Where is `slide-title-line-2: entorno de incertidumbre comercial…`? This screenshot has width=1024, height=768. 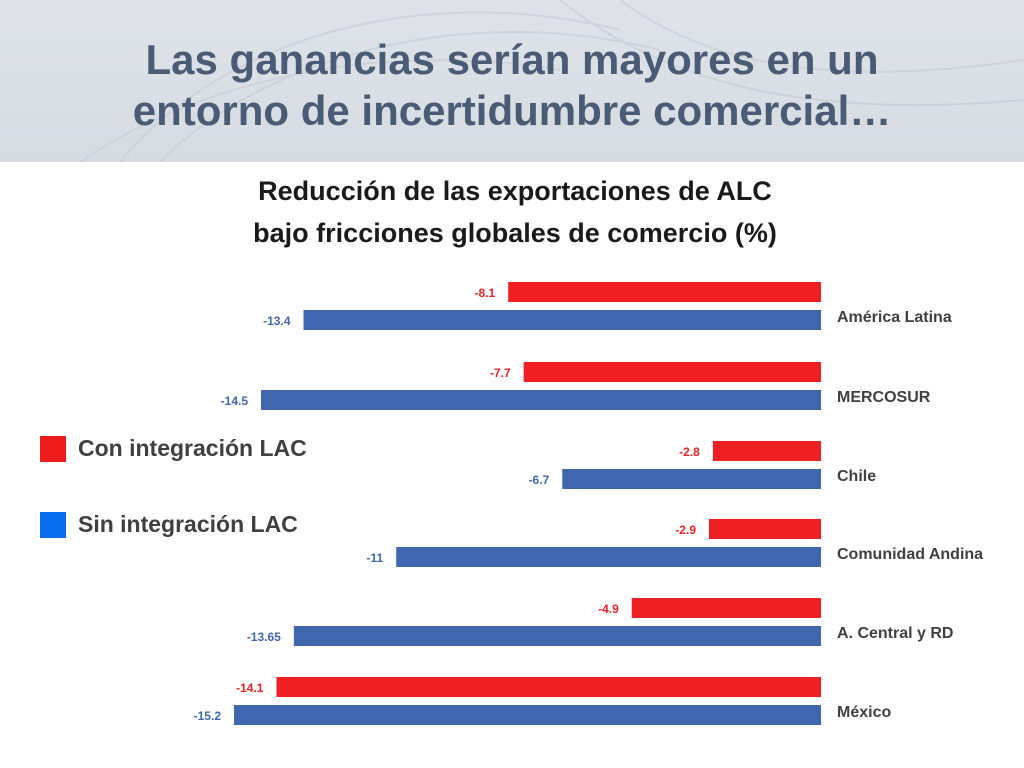 slide-title-line-2: entorno de incertidumbre comercial… is located at coordinates (512, 110).